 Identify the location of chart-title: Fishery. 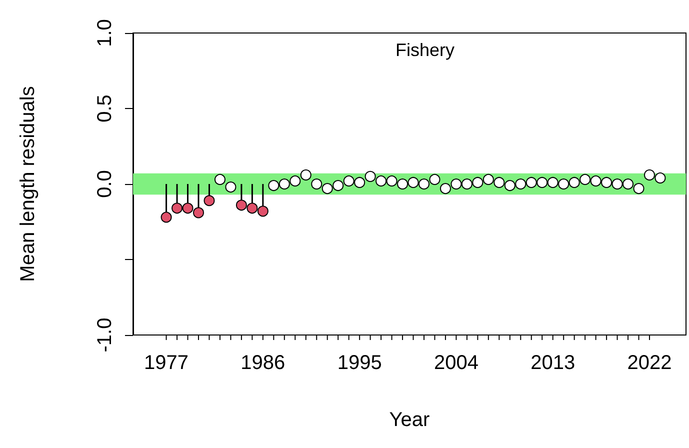
(425, 50).